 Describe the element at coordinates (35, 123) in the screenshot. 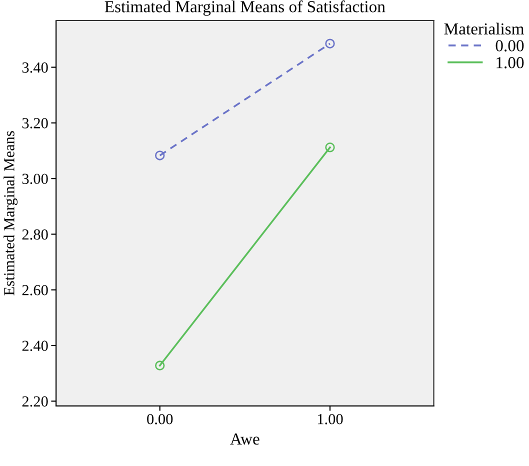

I see `y-tick-label: 3.20` at that location.